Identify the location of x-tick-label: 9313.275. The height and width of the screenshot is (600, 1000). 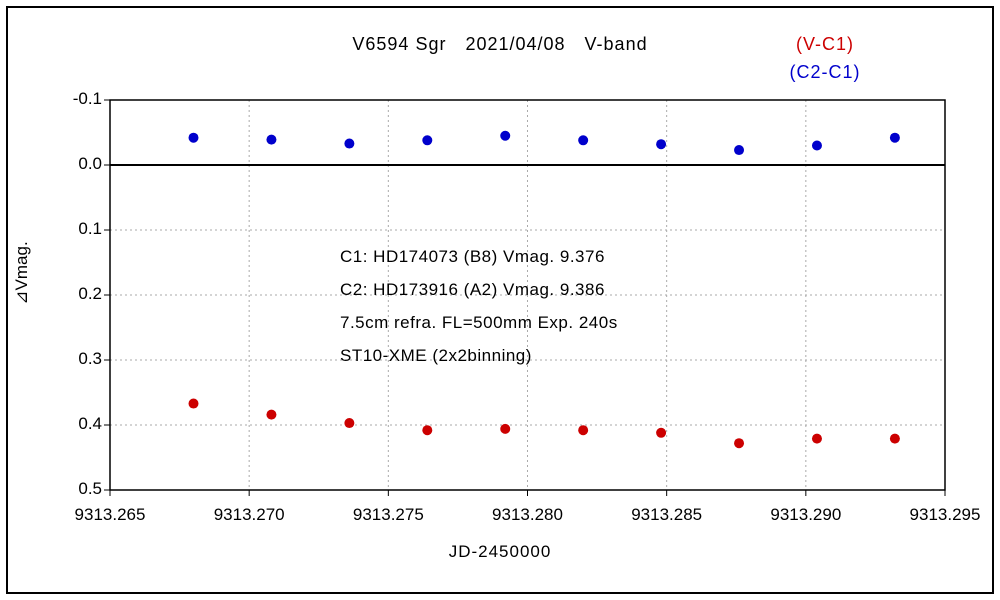
(388, 514).